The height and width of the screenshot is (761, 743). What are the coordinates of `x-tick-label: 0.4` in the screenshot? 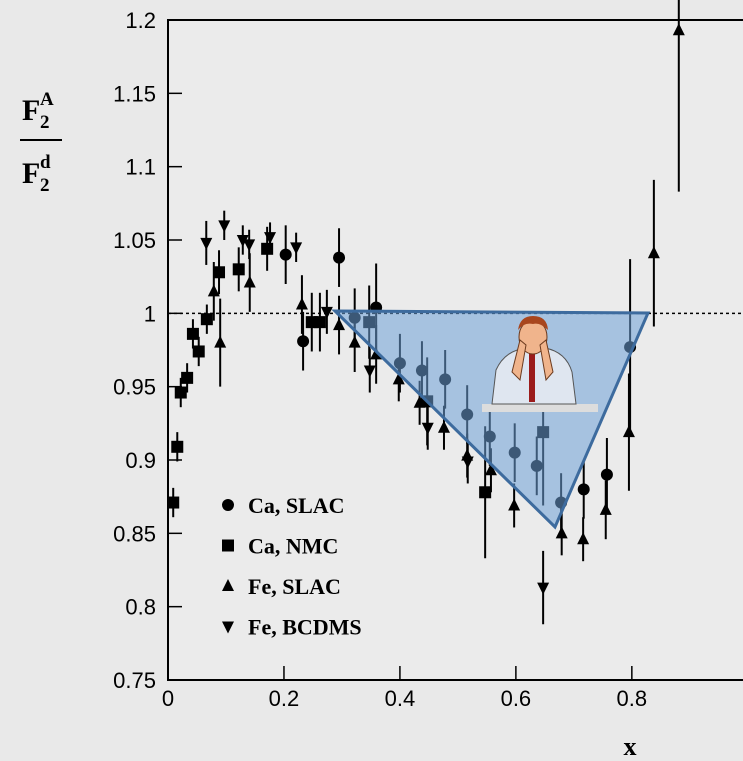 It's located at (400, 698).